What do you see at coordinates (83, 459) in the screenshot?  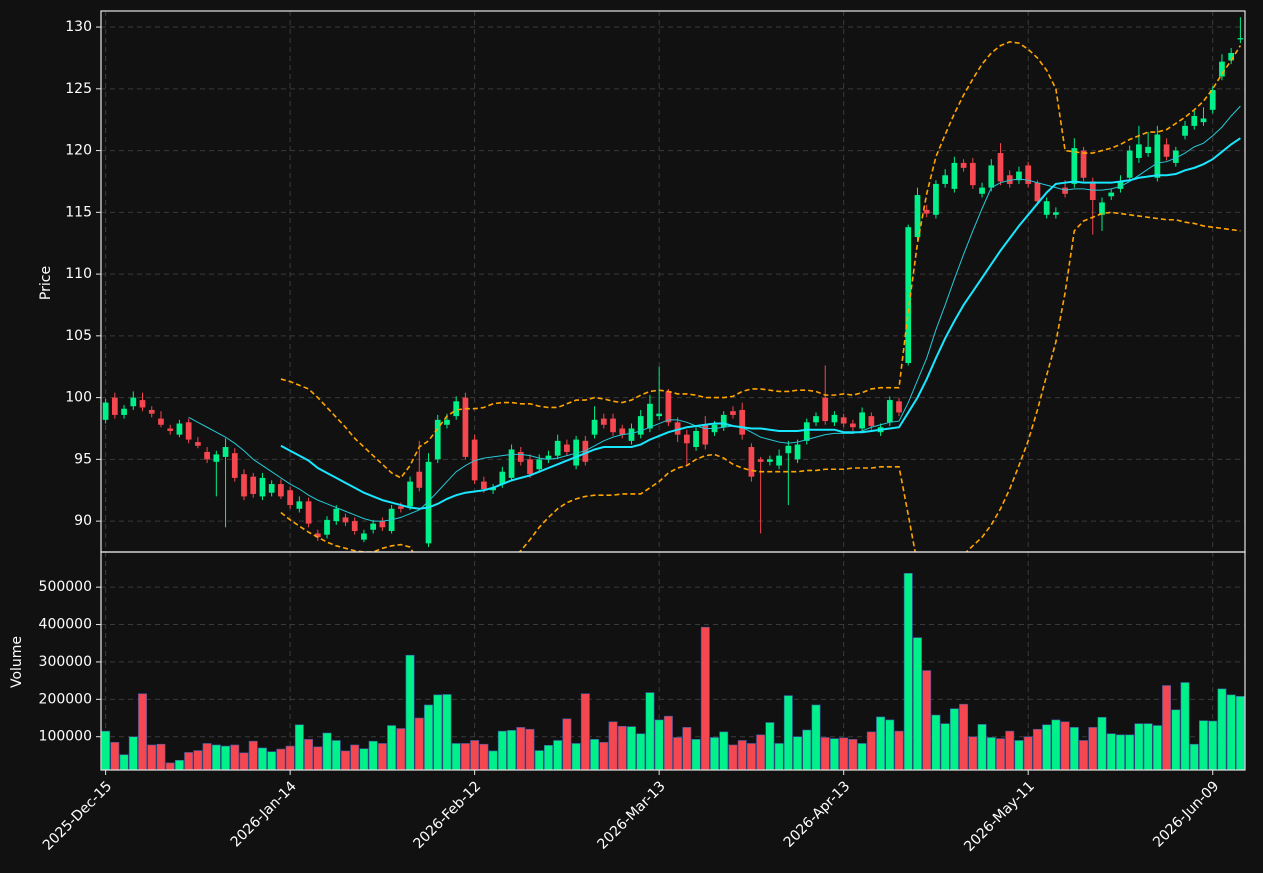 I see `y-tick-label: 95` at bounding box center [83, 459].